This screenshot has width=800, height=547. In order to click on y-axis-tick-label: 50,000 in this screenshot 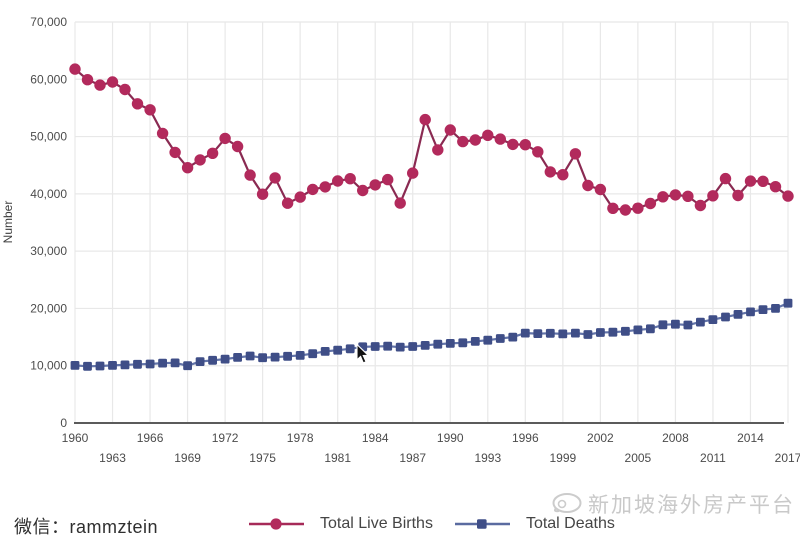, I will do `click(48, 137)`.